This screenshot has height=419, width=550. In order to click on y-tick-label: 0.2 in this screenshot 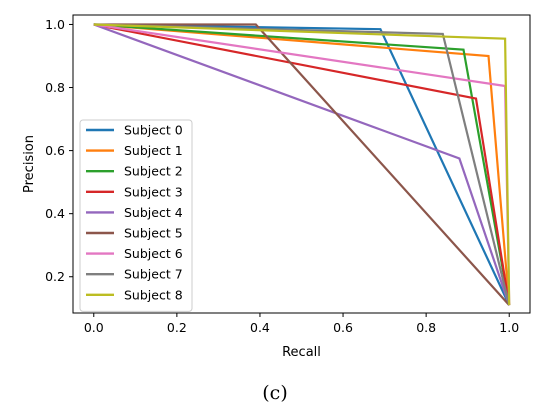, I will do `click(55, 276)`.